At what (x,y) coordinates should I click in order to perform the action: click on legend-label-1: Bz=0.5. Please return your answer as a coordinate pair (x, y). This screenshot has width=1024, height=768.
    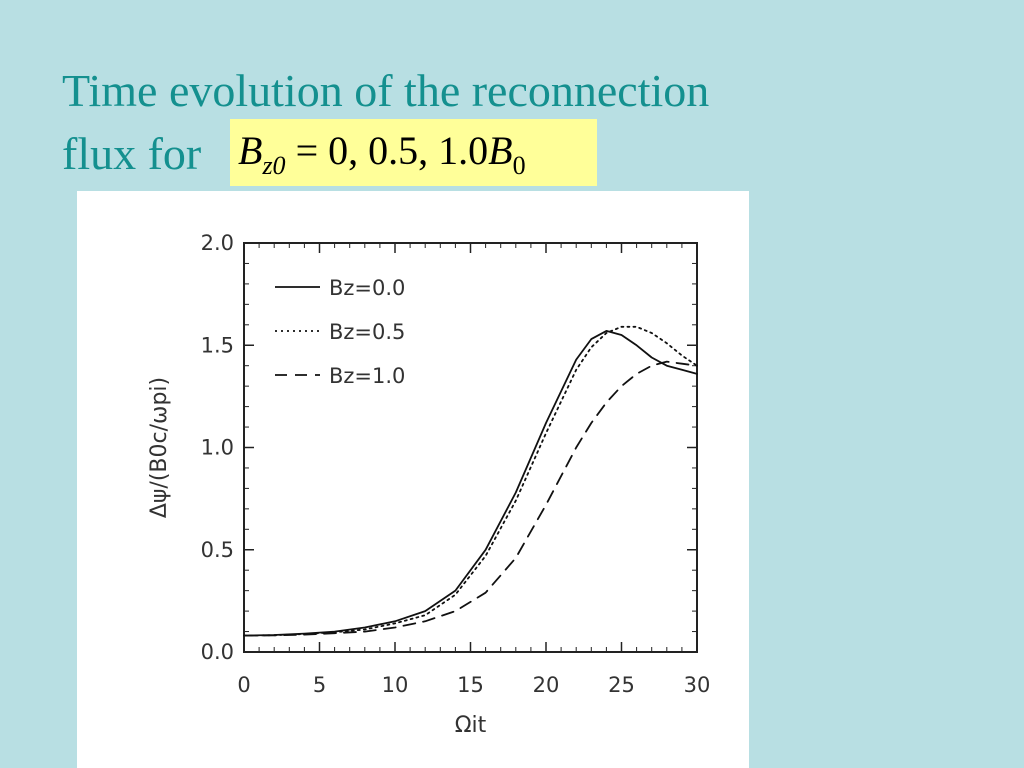
    Looking at the image, I should click on (367, 332).